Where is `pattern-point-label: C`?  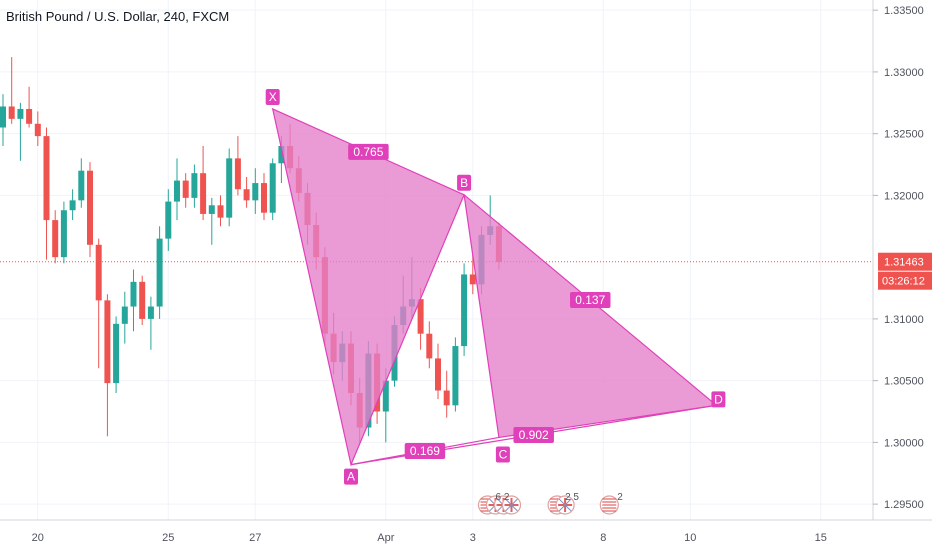 pattern-point-label: C is located at coordinates (503, 454).